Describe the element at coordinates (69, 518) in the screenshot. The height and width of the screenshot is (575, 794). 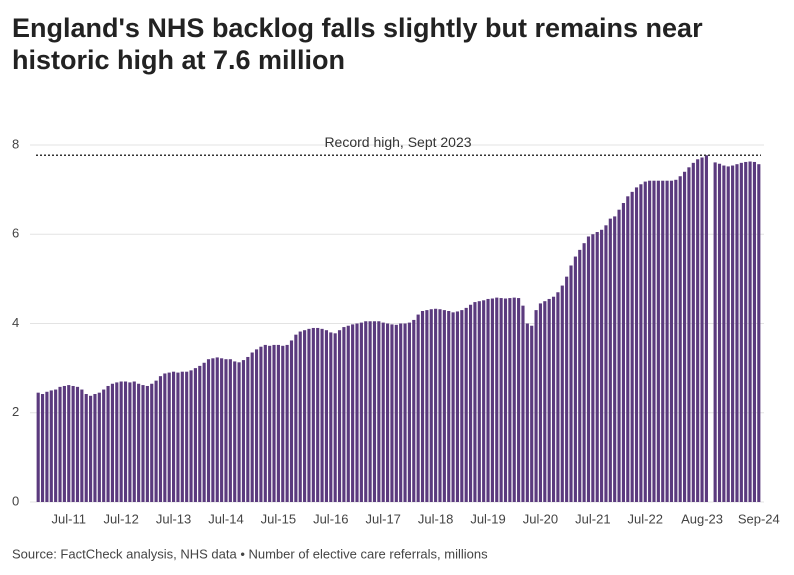
I see `x-tick-label: Jul-11` at that location.